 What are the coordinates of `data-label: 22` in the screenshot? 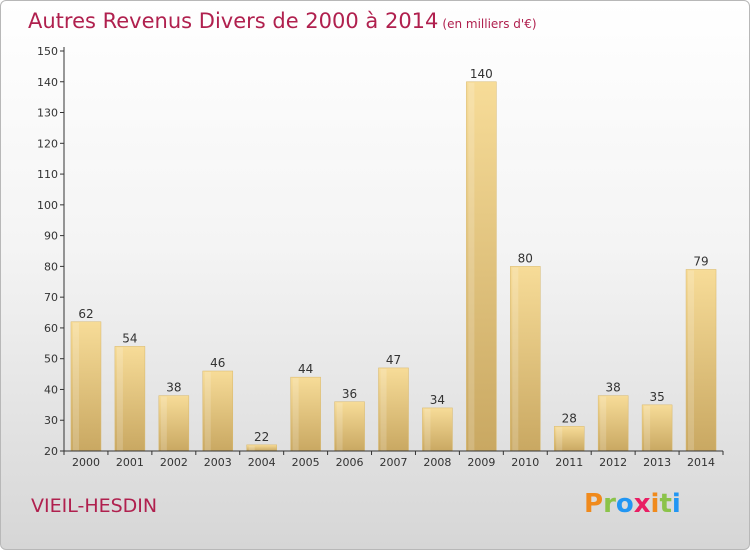 It's located at (261, 437).